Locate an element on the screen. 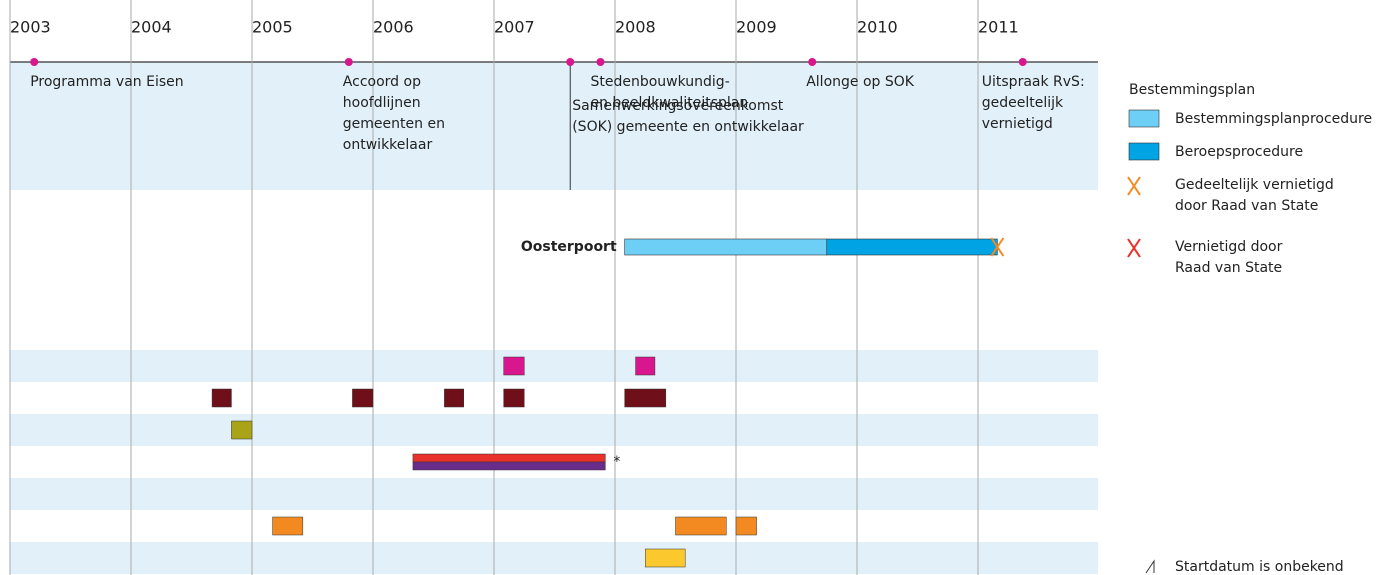 The width and height of the screenshot is (1395, 575). event-label: vernietigd is located at coordinates (1017, 124).